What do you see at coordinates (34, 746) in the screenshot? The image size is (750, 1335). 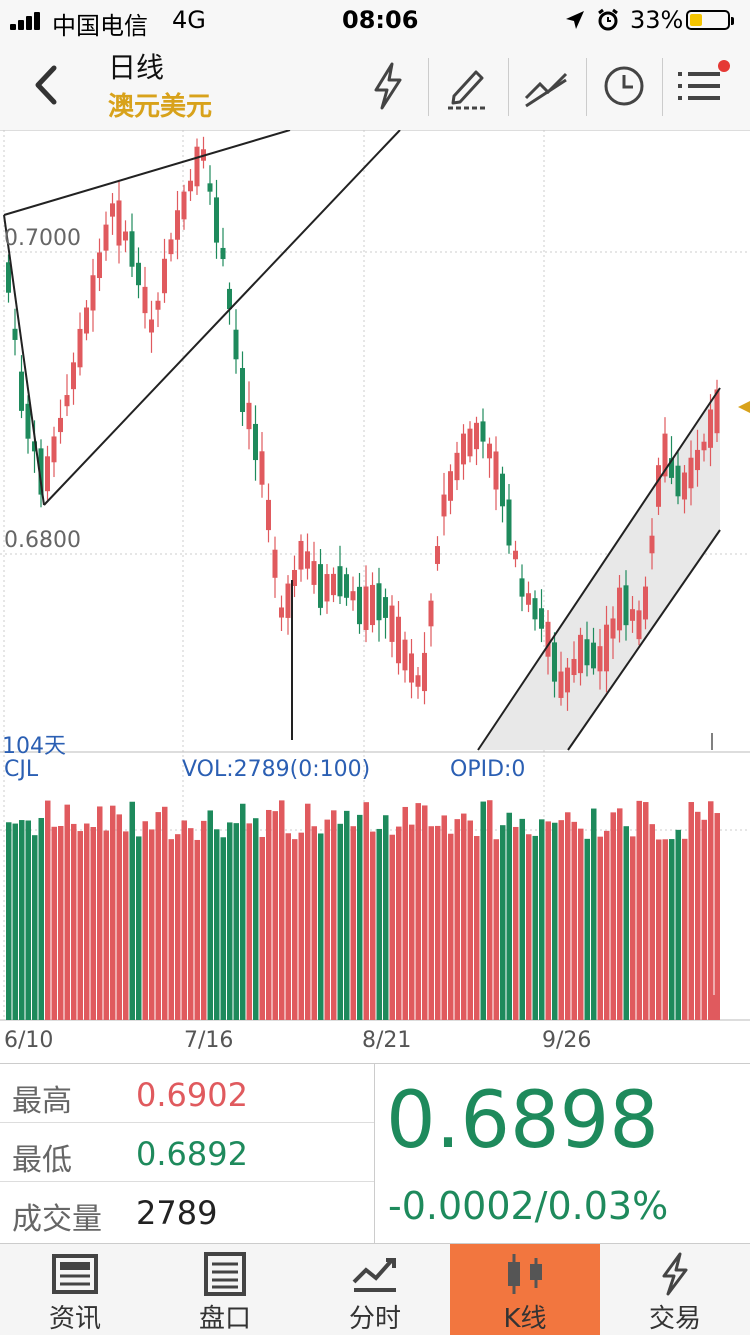 I see `days-count-label: 104天` at bounding box center [34, 746].